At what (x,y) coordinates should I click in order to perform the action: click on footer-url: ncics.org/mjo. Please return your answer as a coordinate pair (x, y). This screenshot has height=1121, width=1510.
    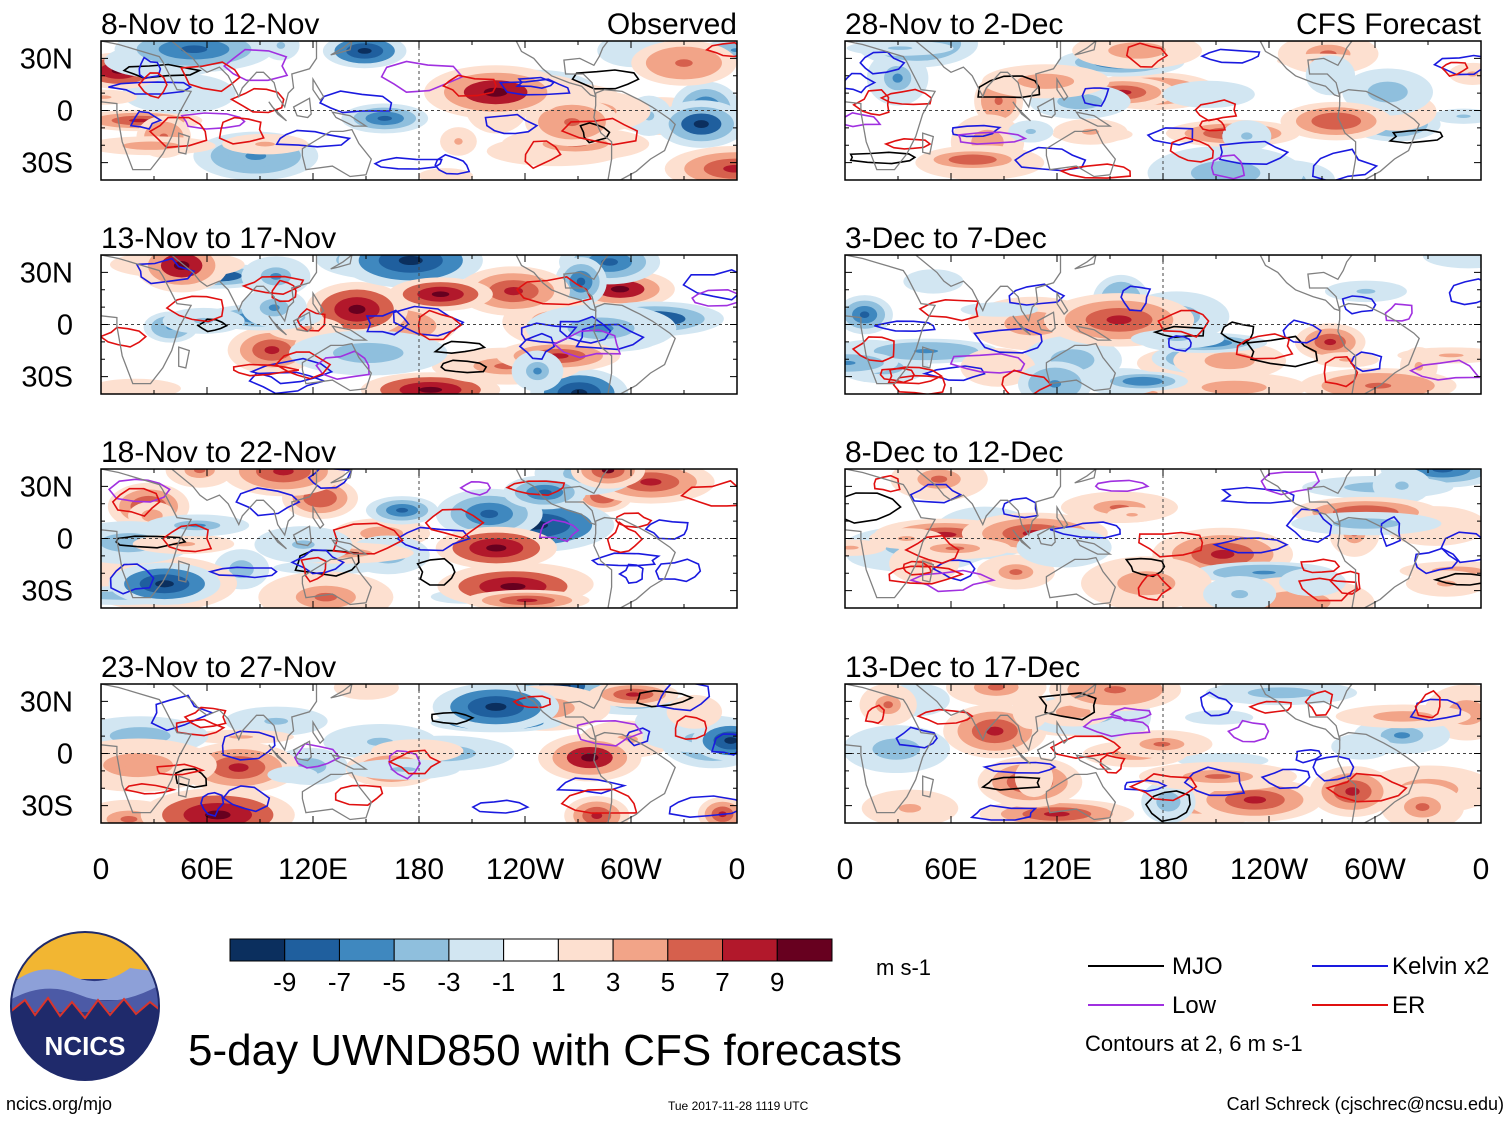
    Looking at the image, I should click on (59, 1104).